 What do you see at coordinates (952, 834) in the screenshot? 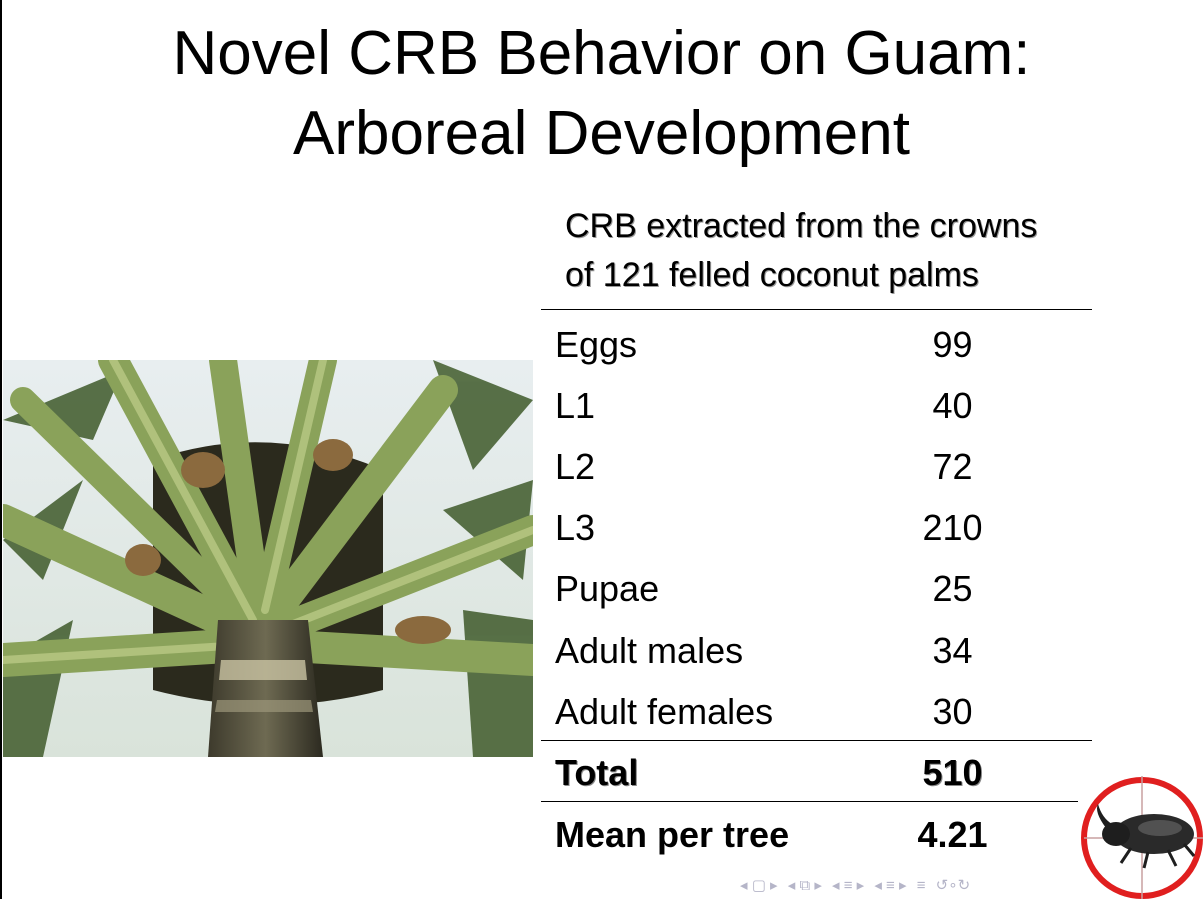
I see `mean-value: 4.21` at bounding box center [952, 834].